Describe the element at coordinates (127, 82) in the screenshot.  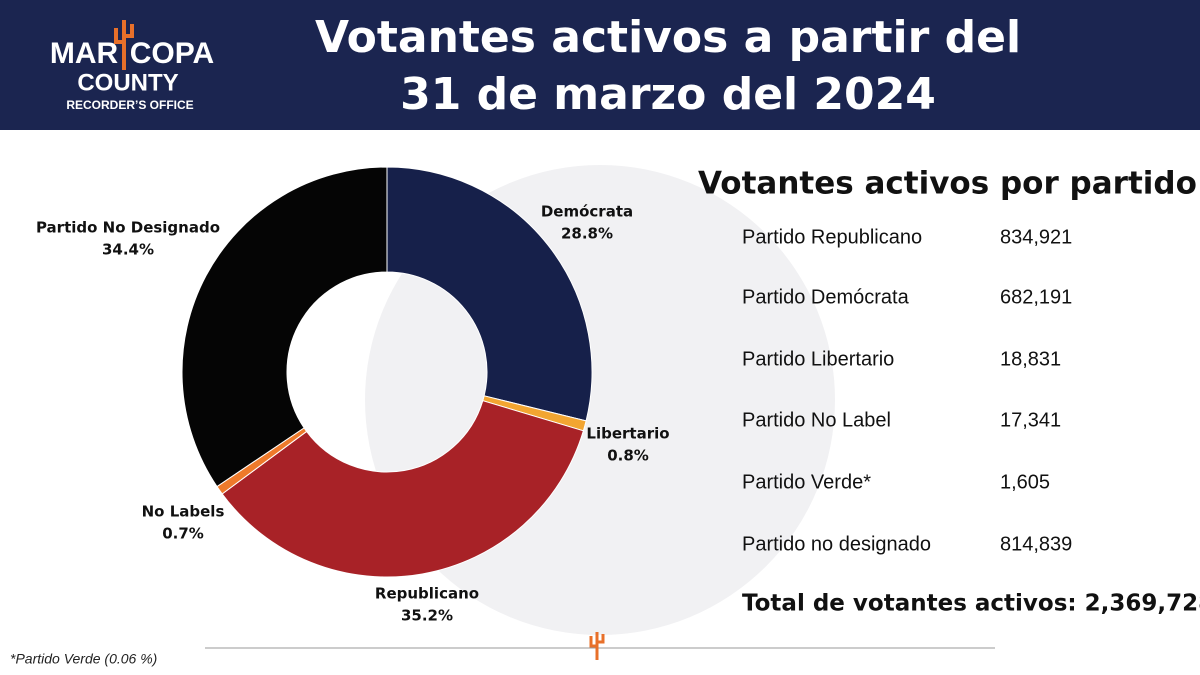
I see `logo-county: COUNTY` at that location.